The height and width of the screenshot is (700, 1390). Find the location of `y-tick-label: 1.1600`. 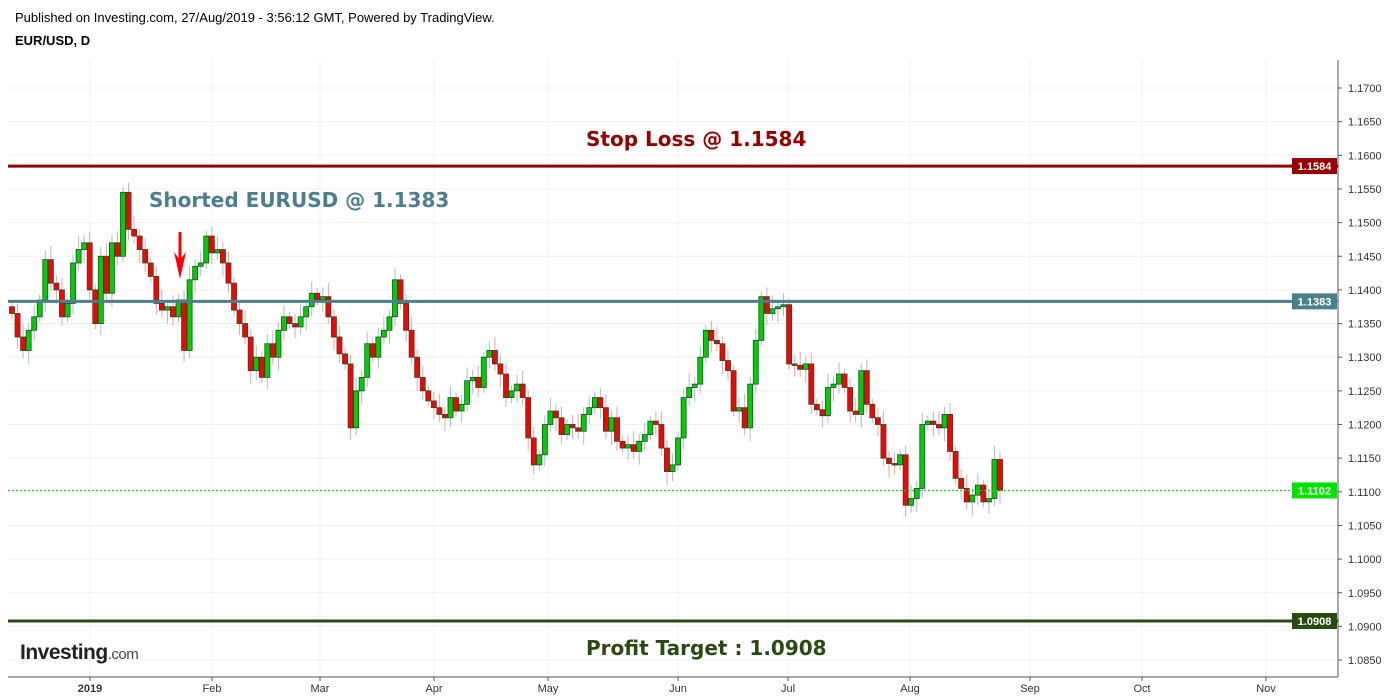

y-tick-label: 1.1600 is located at coordinates (1365, 156).